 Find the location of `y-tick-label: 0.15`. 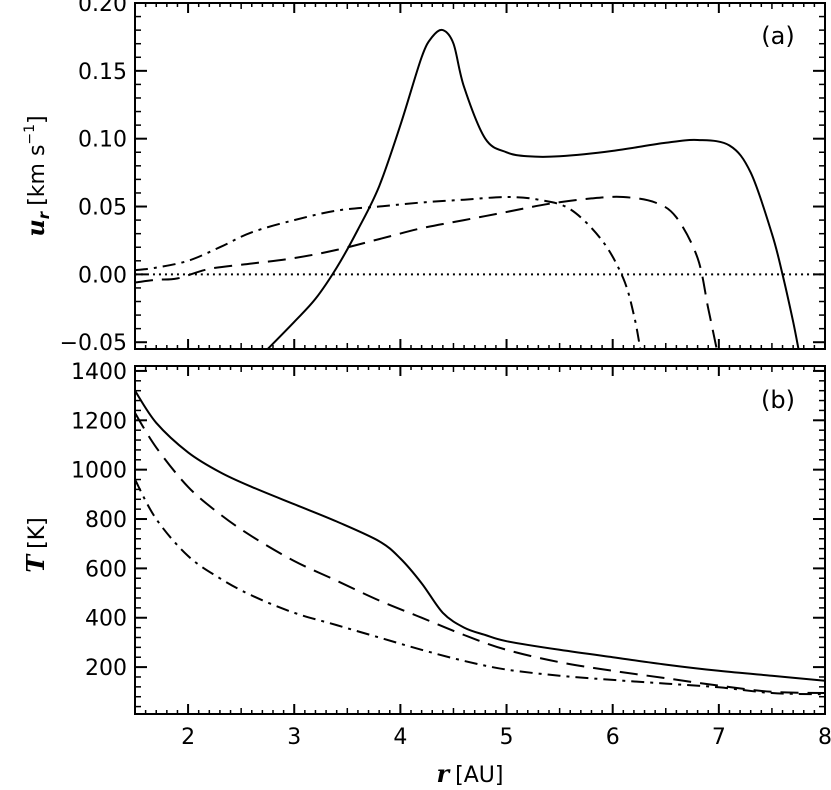

y-tick-label: 0.15 is located at coordinates (102, 72).